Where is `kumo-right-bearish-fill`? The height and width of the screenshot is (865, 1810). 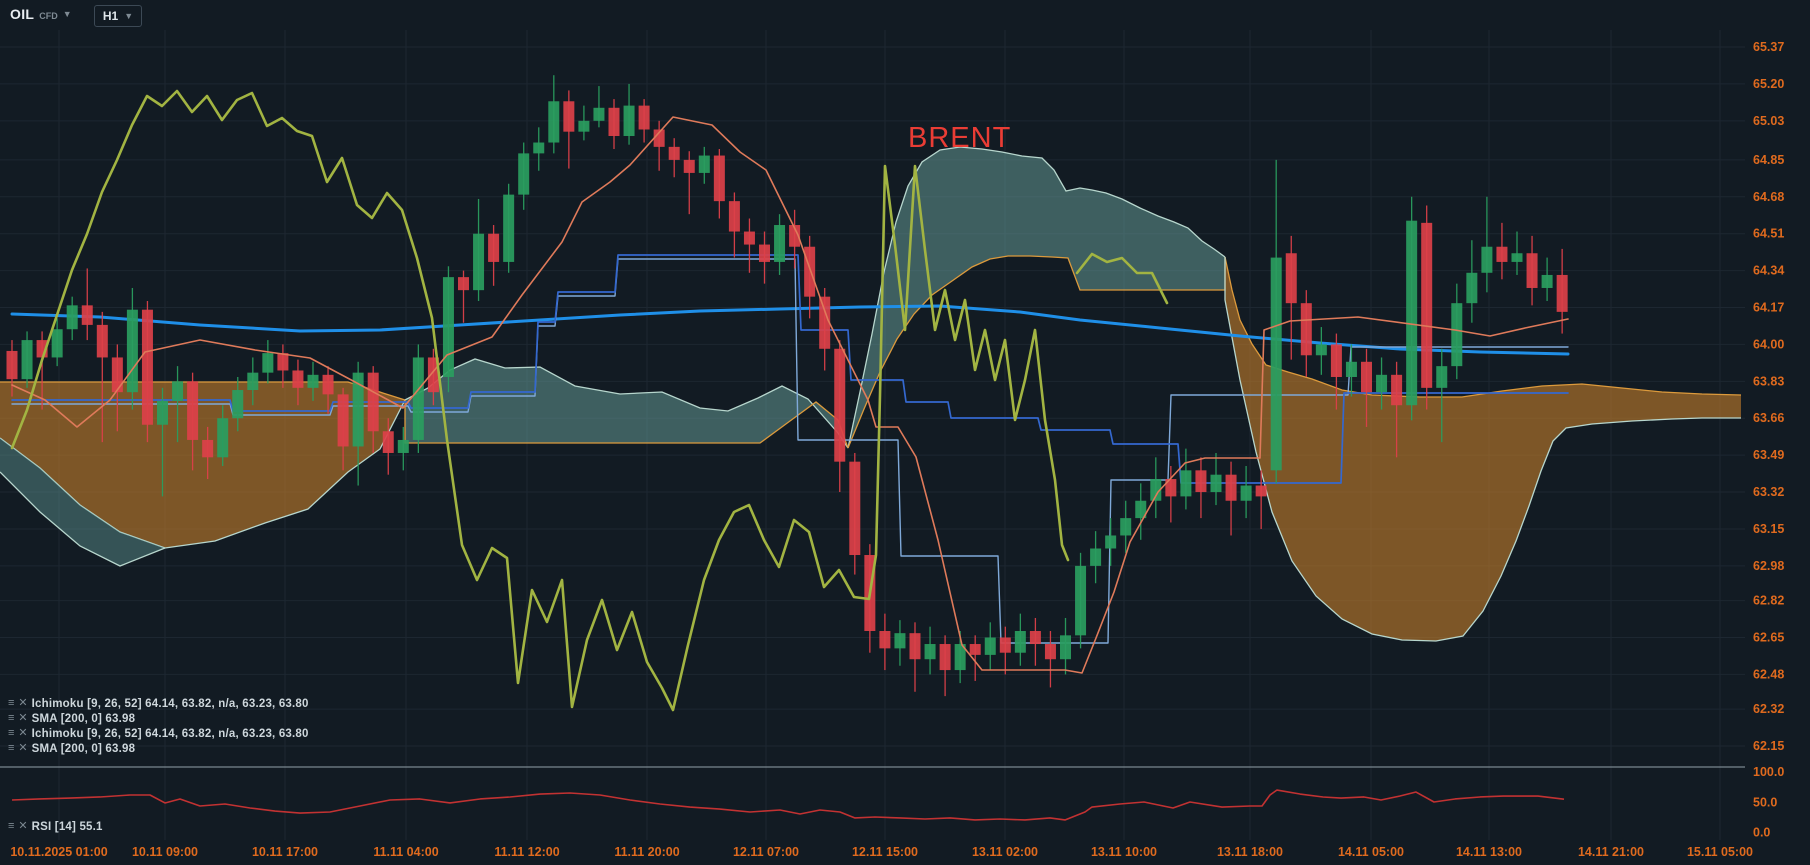
kumo-right-bearish-fill is located at coordinates (1483, 449).